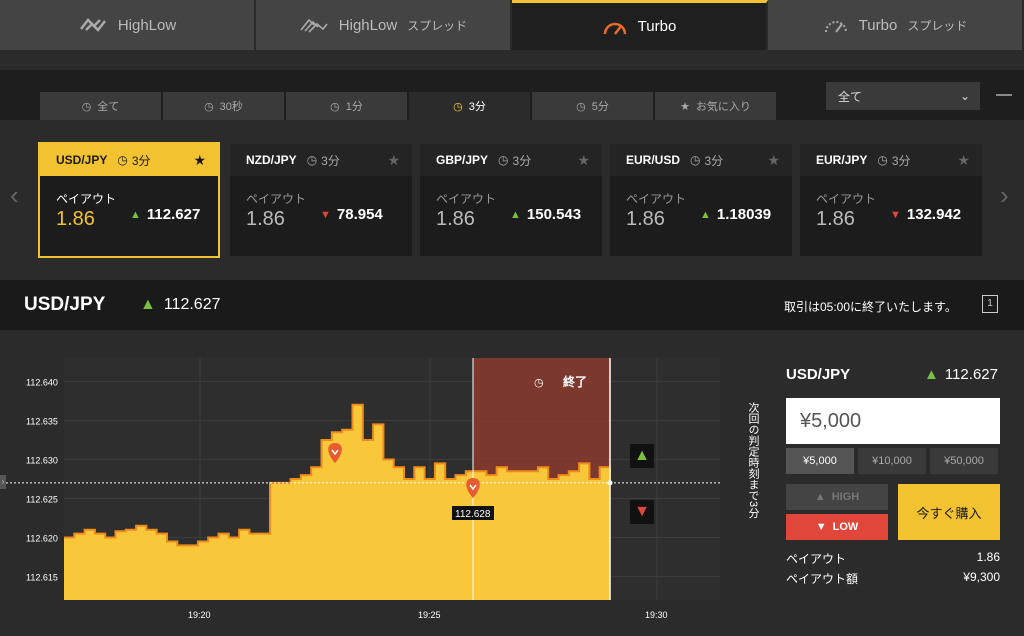 Image resolution: width=1024 pixels, height=636 pixels. I want to click on tab-highlow: HighLow, so click(128, 25).